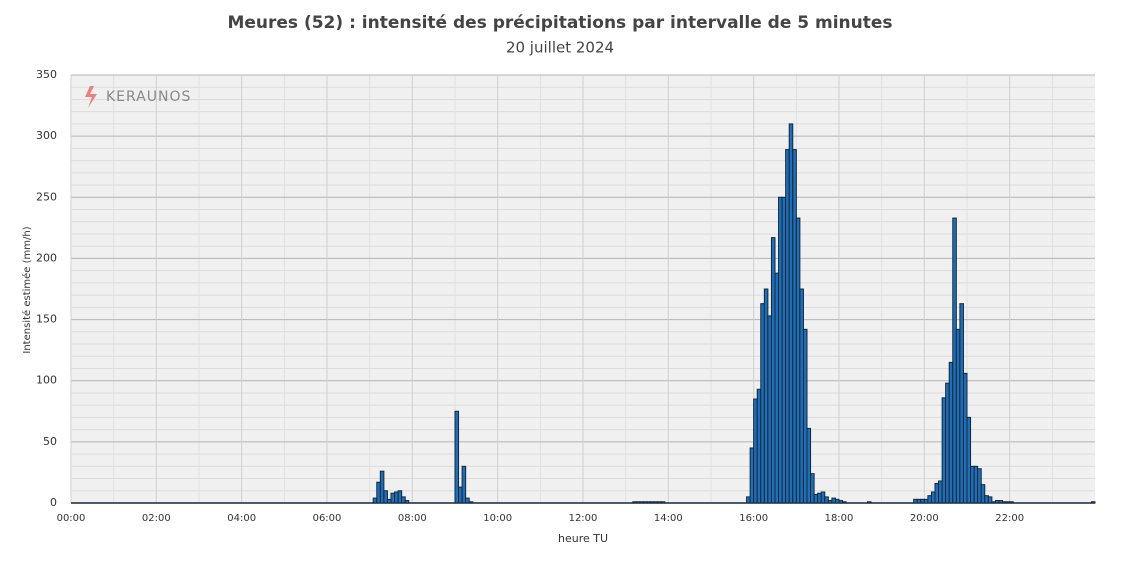 This screenshot has height=563, width=1121. Describe the element at coordinates (27, 289) in the screenshot. I see `y-axis-label: Intensité estimée (mm/h)` at that location.